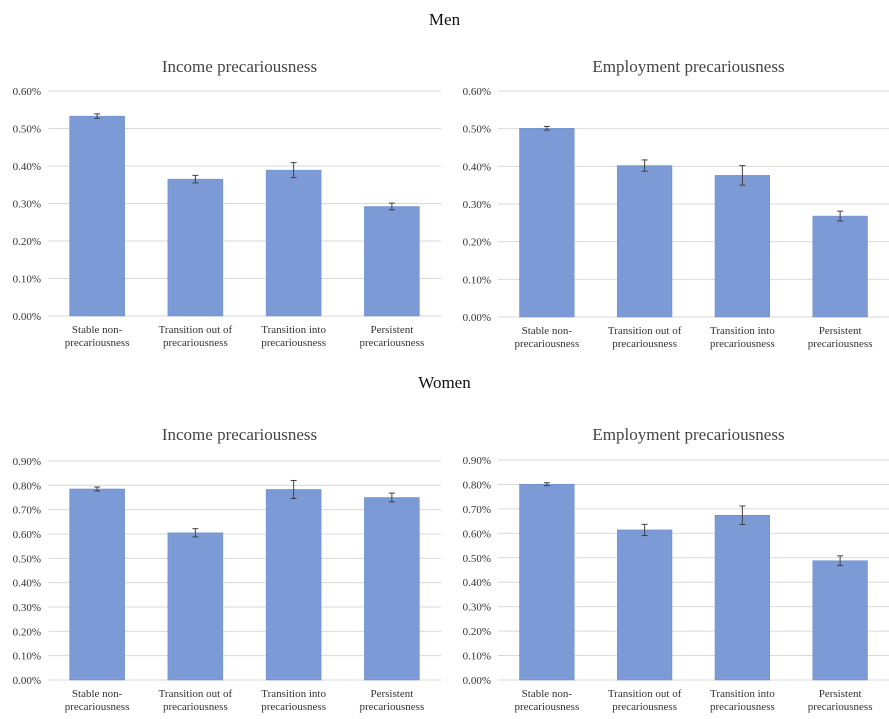 Image resolution: width=889 pixels, height=719 pixels. What do you see at coordinates (444, 382) in the screenshot?
I see `women-section-title: Women` at bounding box center [444, 382].